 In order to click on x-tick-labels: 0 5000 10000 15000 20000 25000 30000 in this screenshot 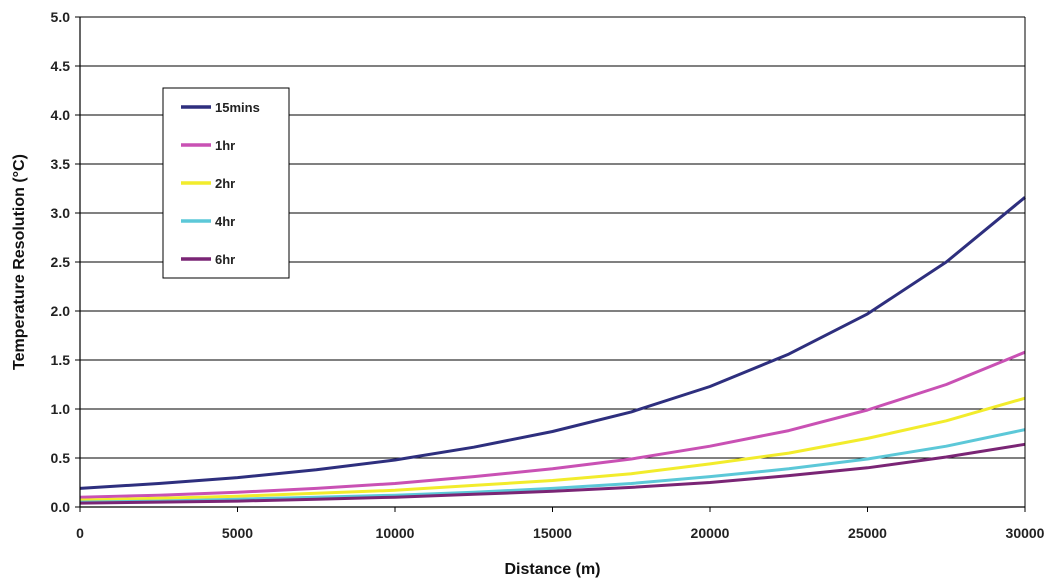, I will do `click(560, 524)`.